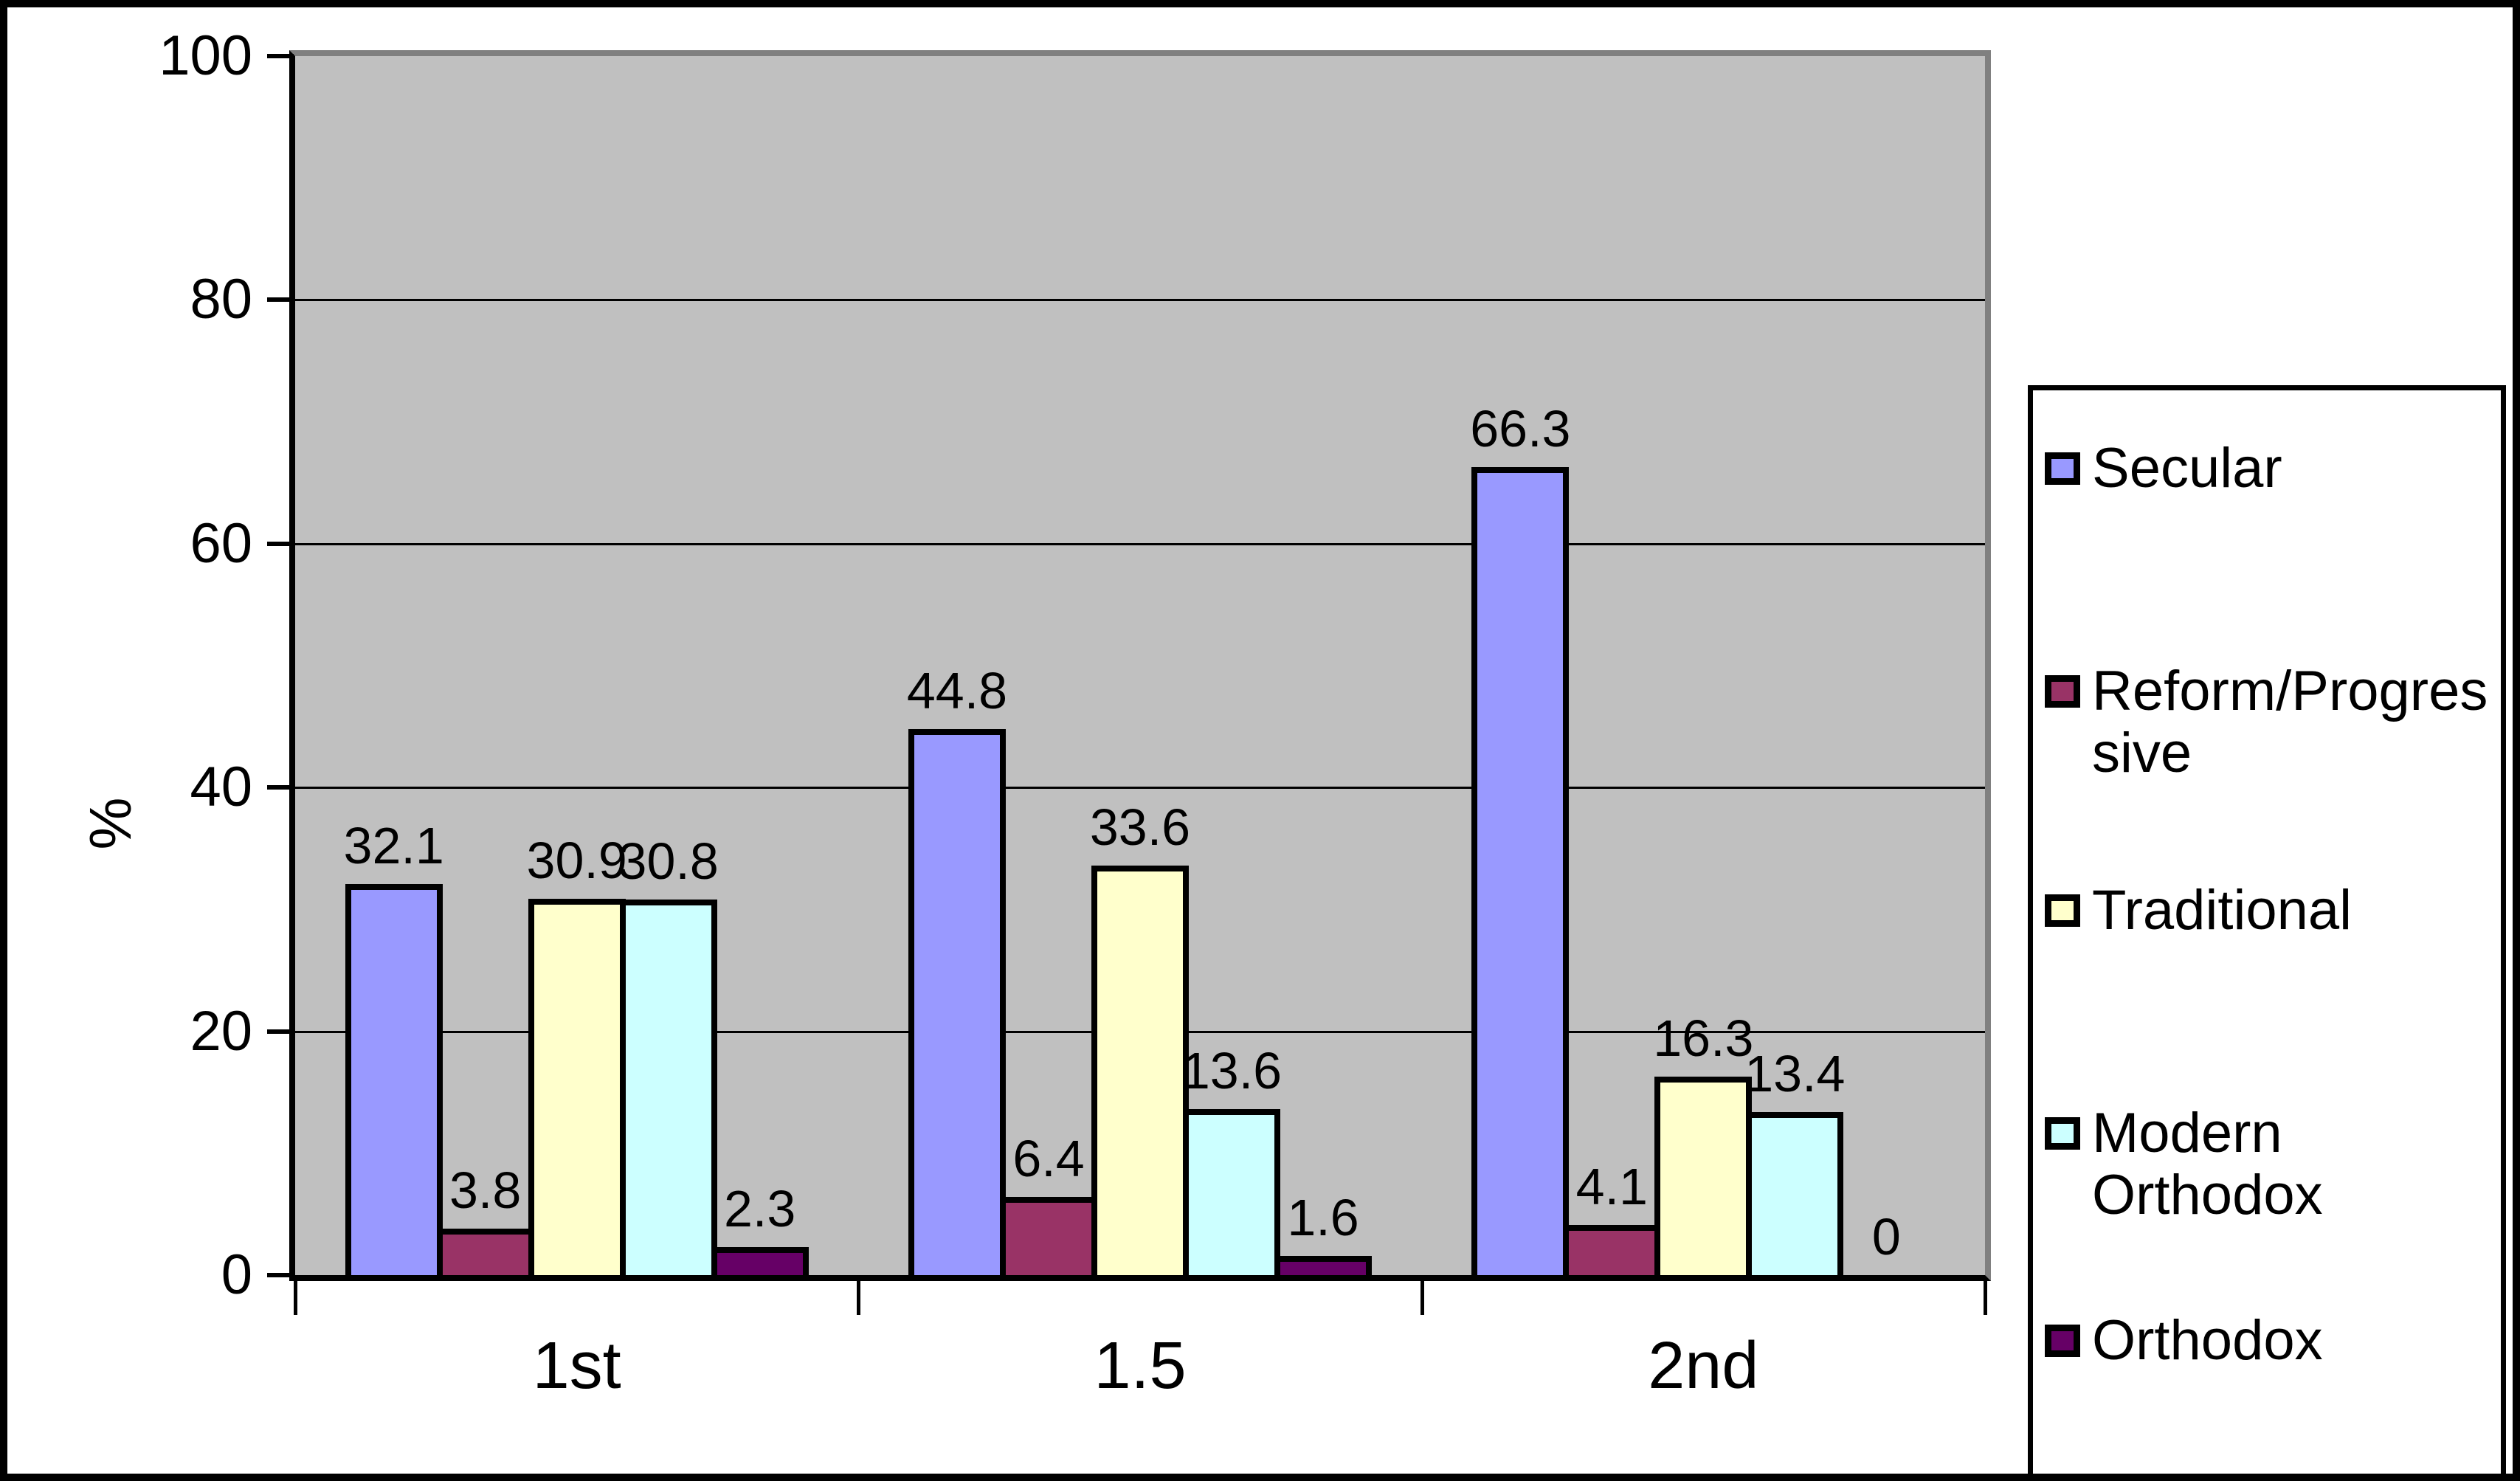  What do you see at coordinates (1323, 1217) in the screenshot?
I see `data-label-orthodox-1-5: 1.6` at bounding box center [1323, 1217].